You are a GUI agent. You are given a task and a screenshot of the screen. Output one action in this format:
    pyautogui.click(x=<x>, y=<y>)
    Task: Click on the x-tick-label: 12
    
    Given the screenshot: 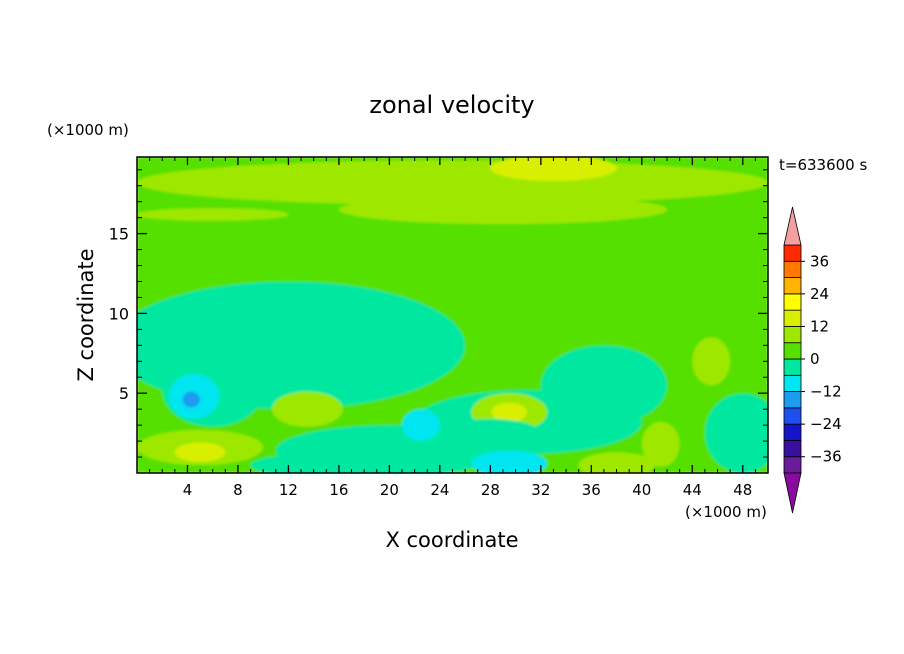 What is the action you would take?
    pyautogui.click(x=288, y=490)
    